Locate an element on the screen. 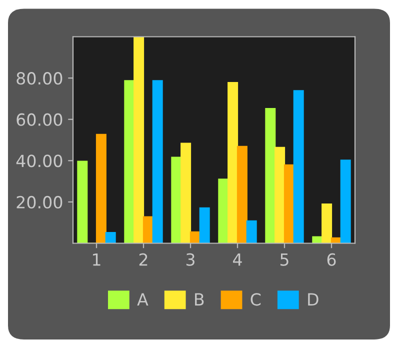 Image resolution: width=400 pixels, height=350 pixels. y-tick-label: 60.00 is located at coordinates (39, 119).